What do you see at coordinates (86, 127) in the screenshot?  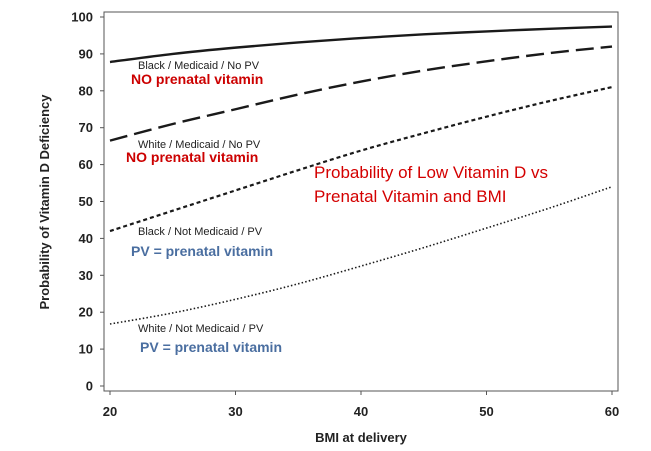 I see `y-tick-label: 70` at bounding box center [86, 127].